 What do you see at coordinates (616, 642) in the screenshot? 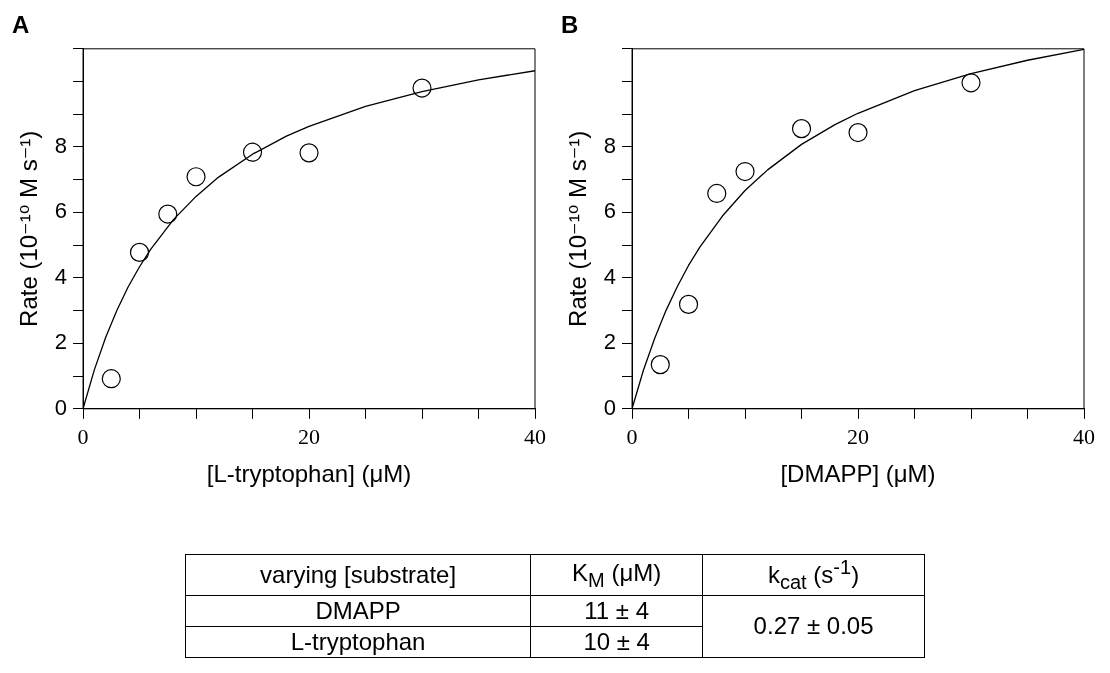
I see `text: 10 ± 4` at bounding box center [616, 642].